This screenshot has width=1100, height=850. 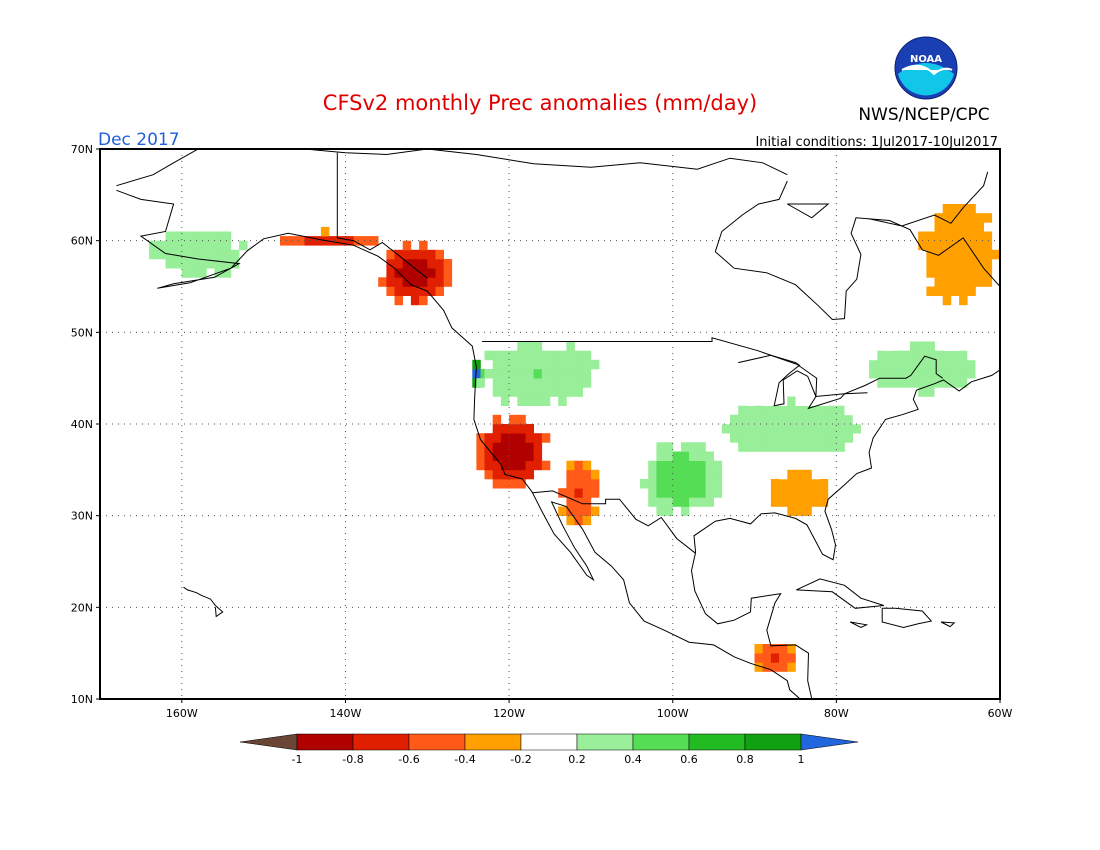 What do you see at coordinates (382, 215) in the screenshot?
I see `alaska-border` at bounding box center [382, 215].